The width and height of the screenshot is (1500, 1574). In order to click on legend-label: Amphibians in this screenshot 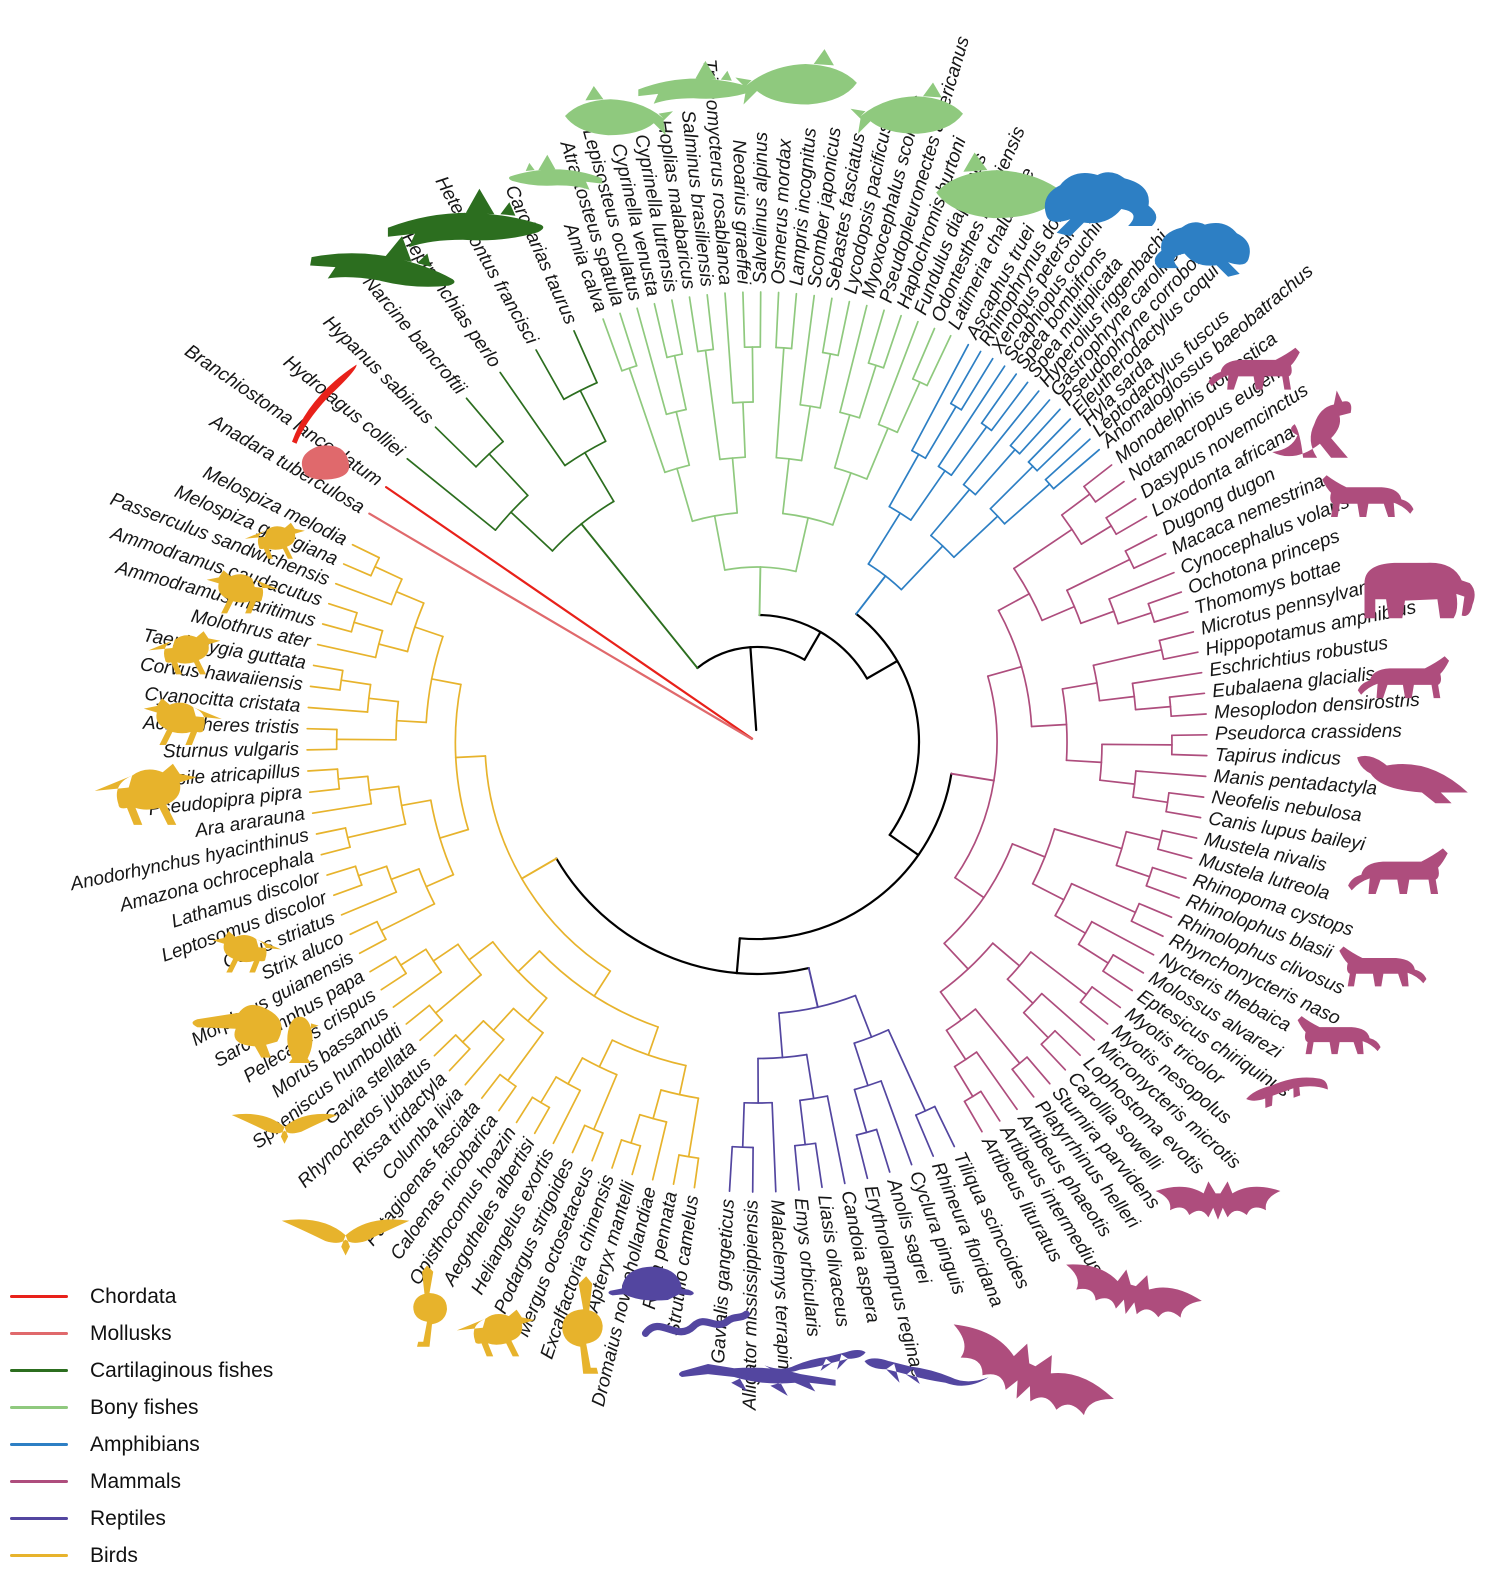, I will do `click(145, 1445)`.